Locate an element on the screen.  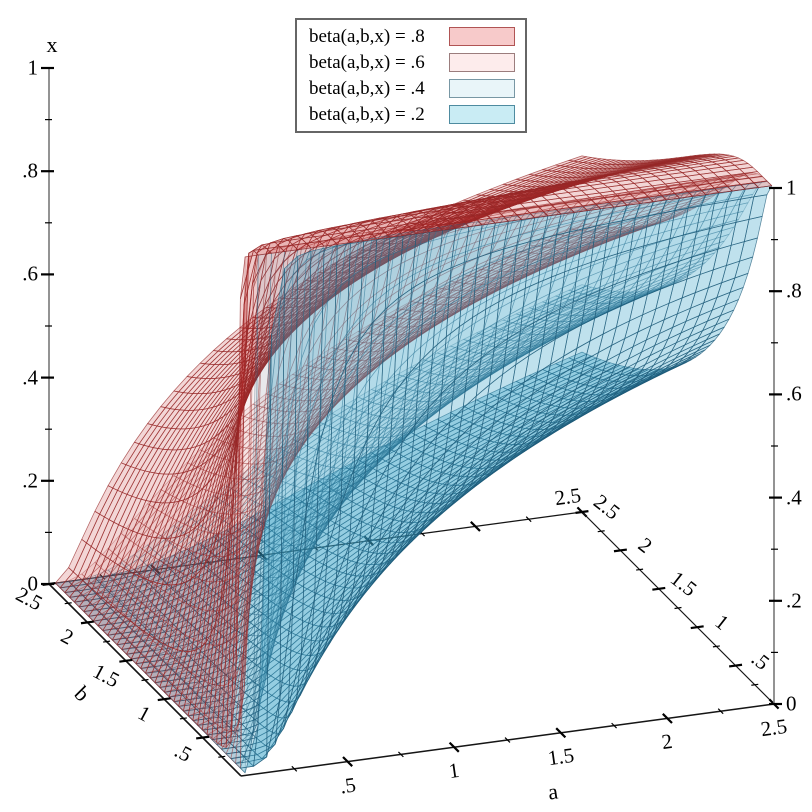
legend-item: beta(a,b,x) = .2 is located at coordinates (412, 114).